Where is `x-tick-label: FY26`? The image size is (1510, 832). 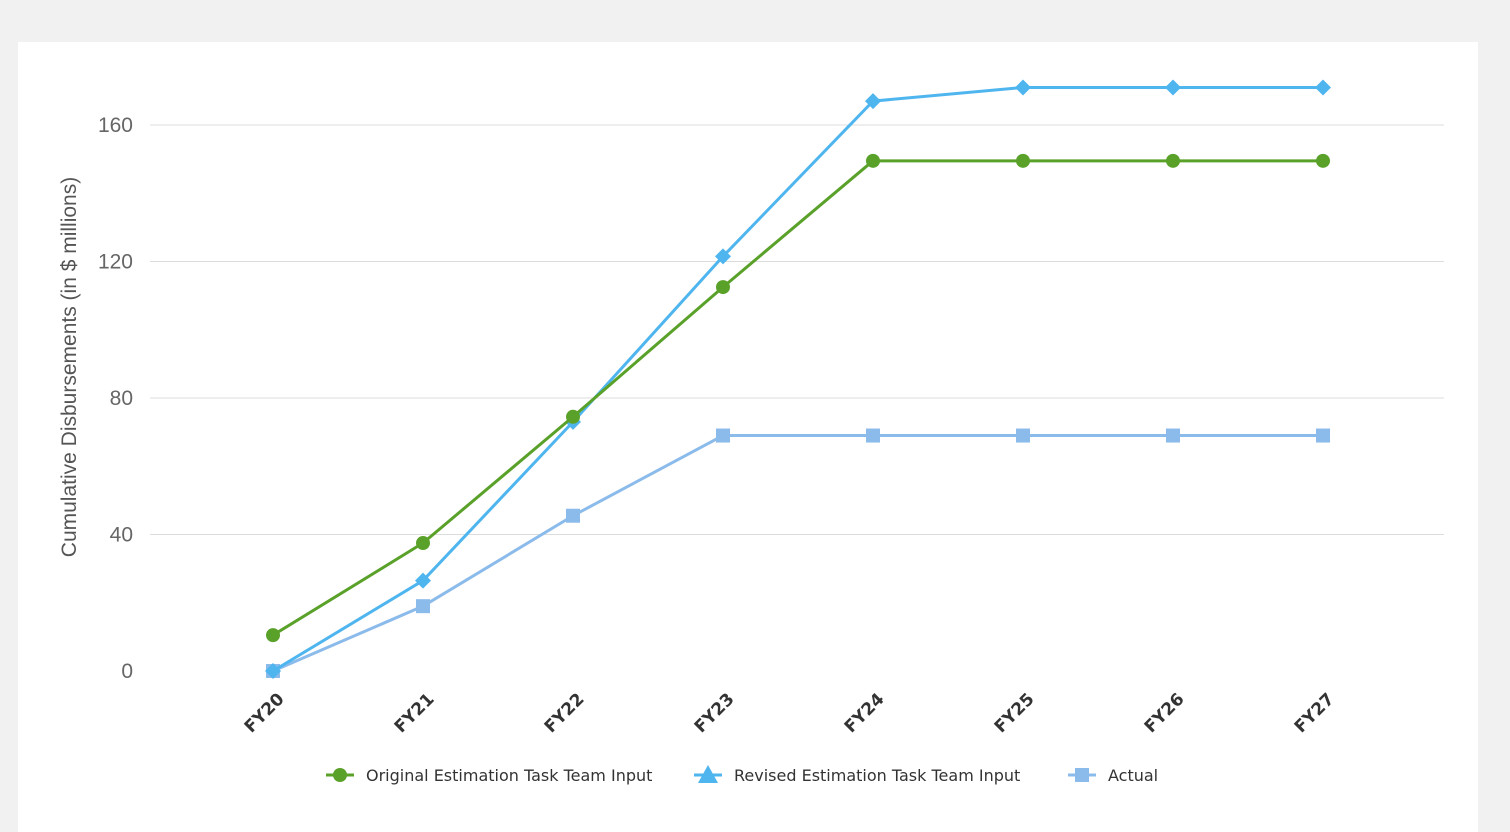 x-tick-label: FY26 is located at coordinates (1165, 713).